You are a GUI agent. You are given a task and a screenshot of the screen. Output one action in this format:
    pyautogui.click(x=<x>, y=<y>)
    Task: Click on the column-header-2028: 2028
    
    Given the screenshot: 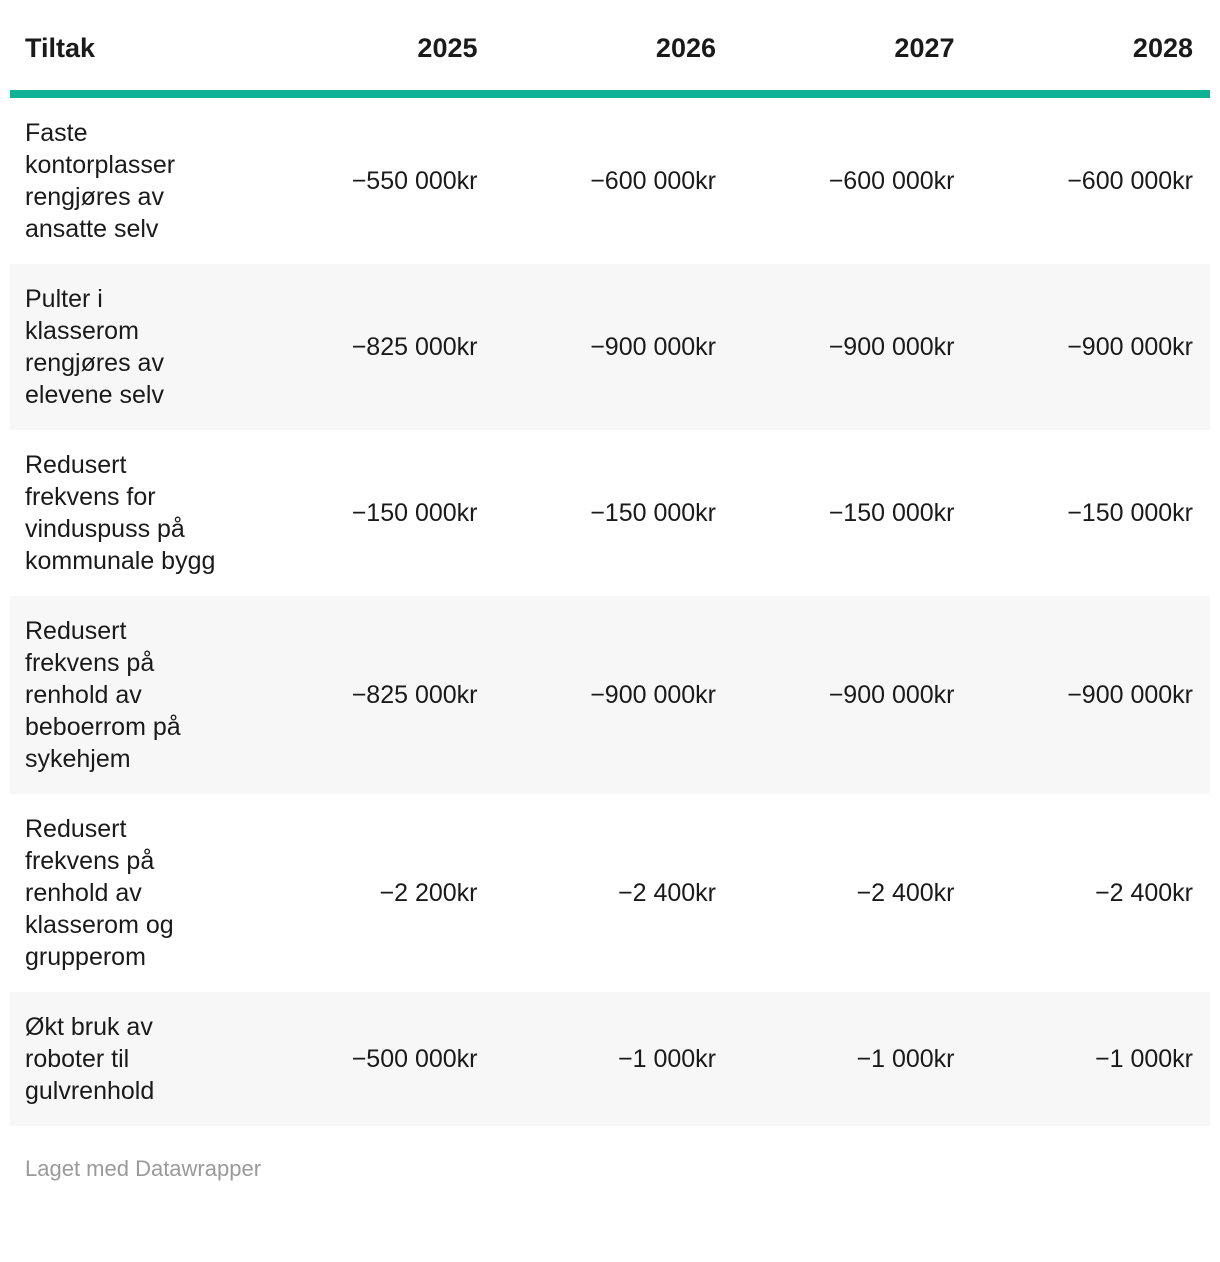 What is the action you would take?
    pyautogui.click(x=1090, y=49)
    